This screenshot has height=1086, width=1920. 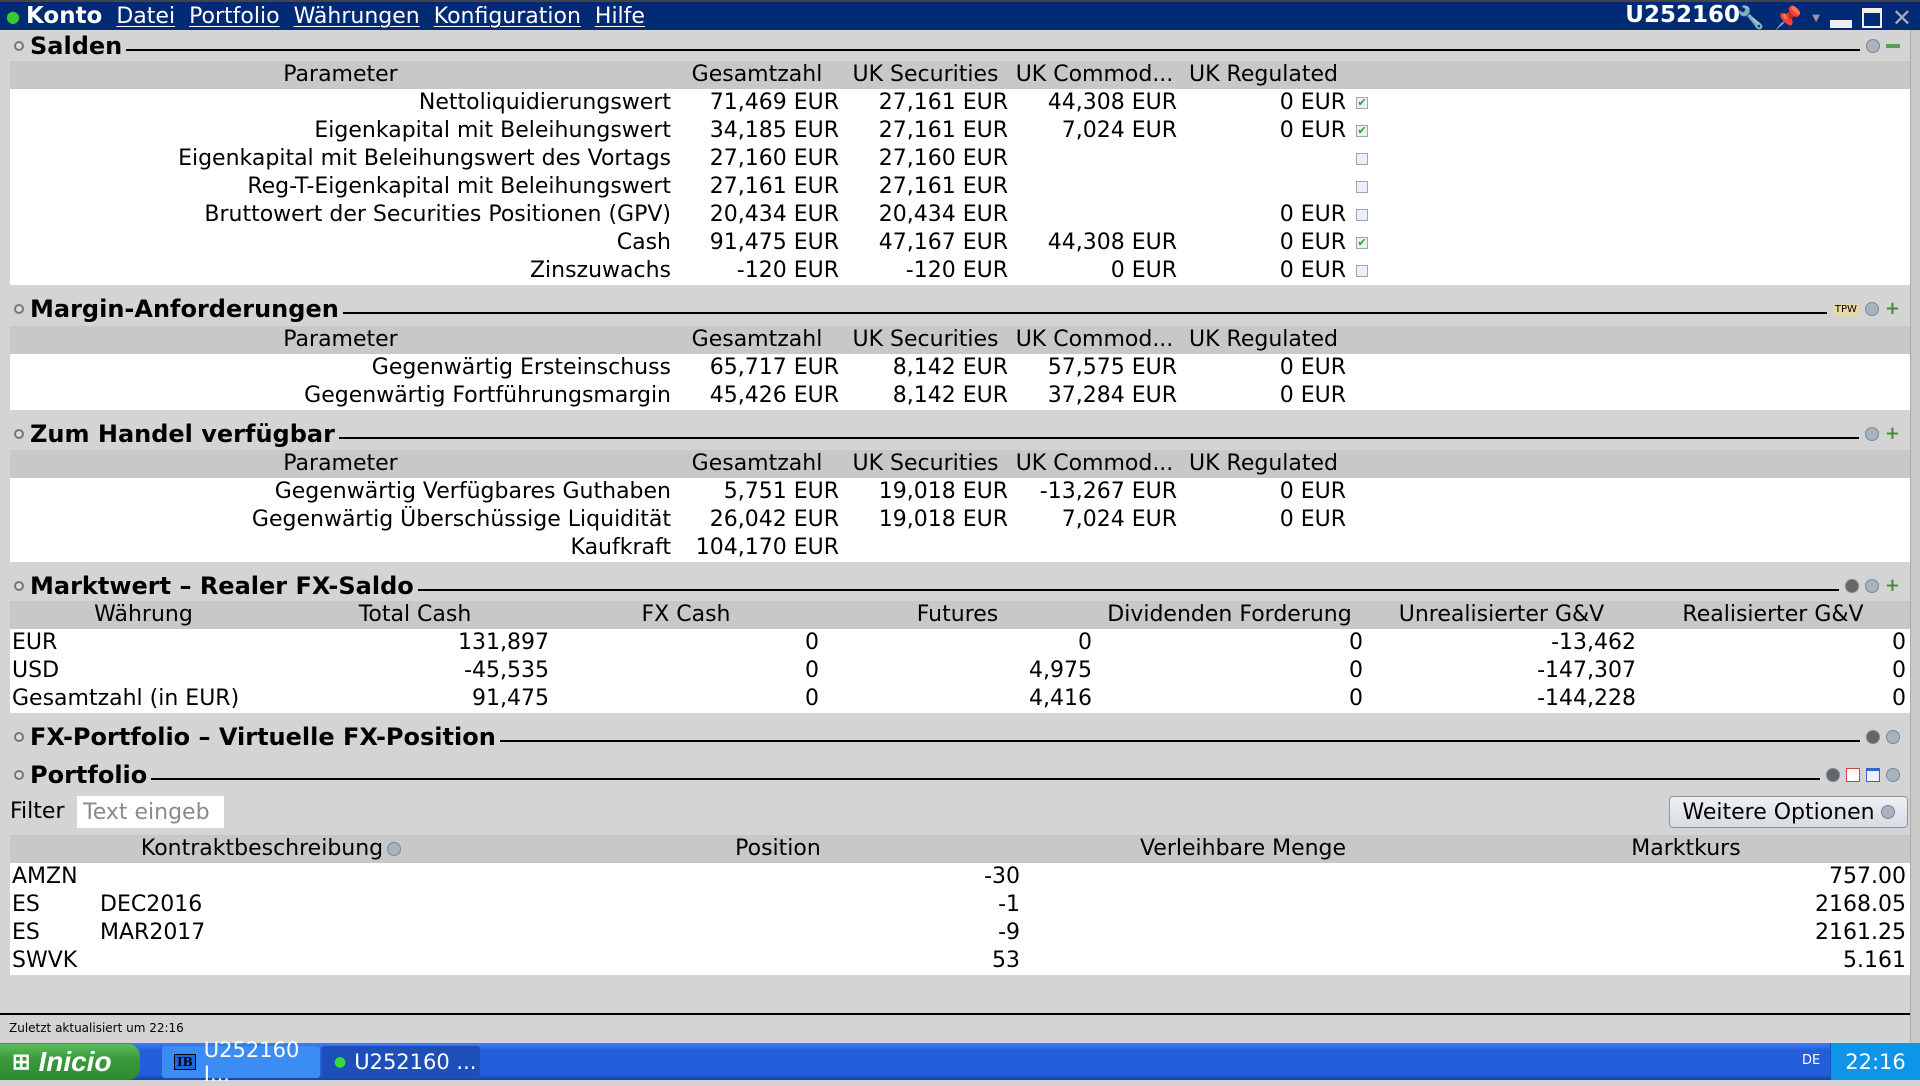 I want to click on table-row: AMZN -30 757.00, so click(x=960, y=877).